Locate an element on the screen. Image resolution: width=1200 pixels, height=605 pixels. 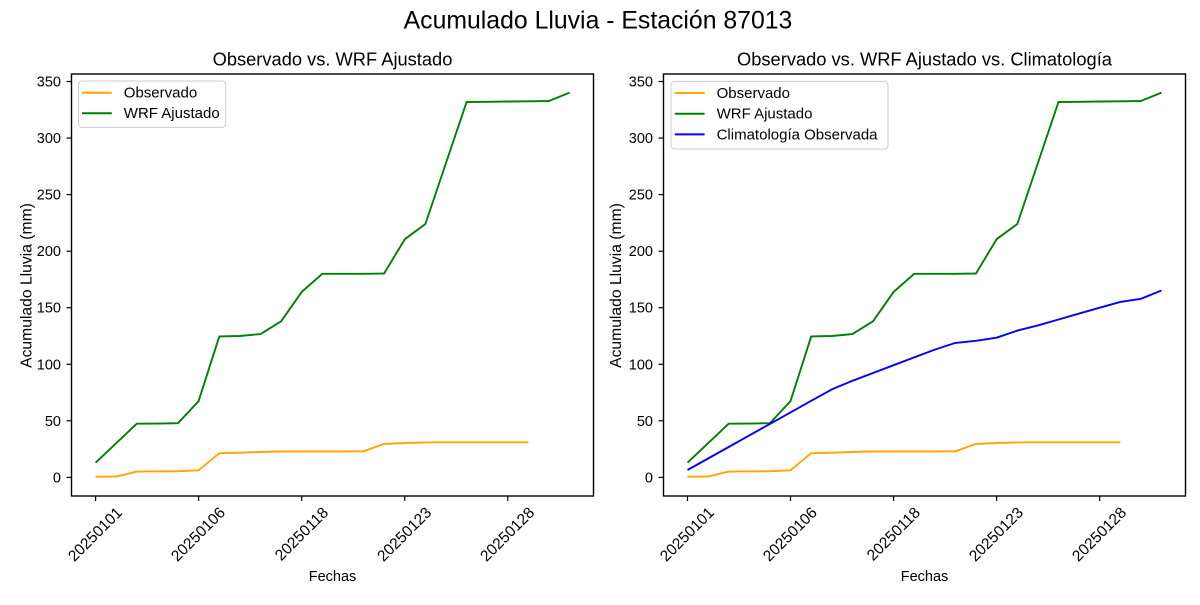
svg-text:Acumulado Lluvia - Estación 87: Acumulado Lluvia - Estación 87013 is located at coordinates (598, 21).